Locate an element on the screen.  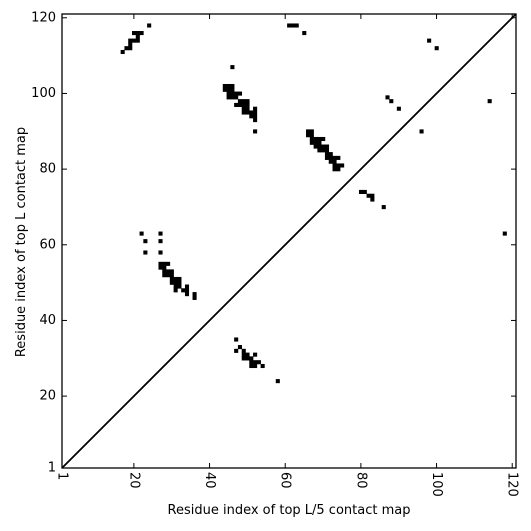
x-tick-label: 100 is located at coordinates (436, 484).